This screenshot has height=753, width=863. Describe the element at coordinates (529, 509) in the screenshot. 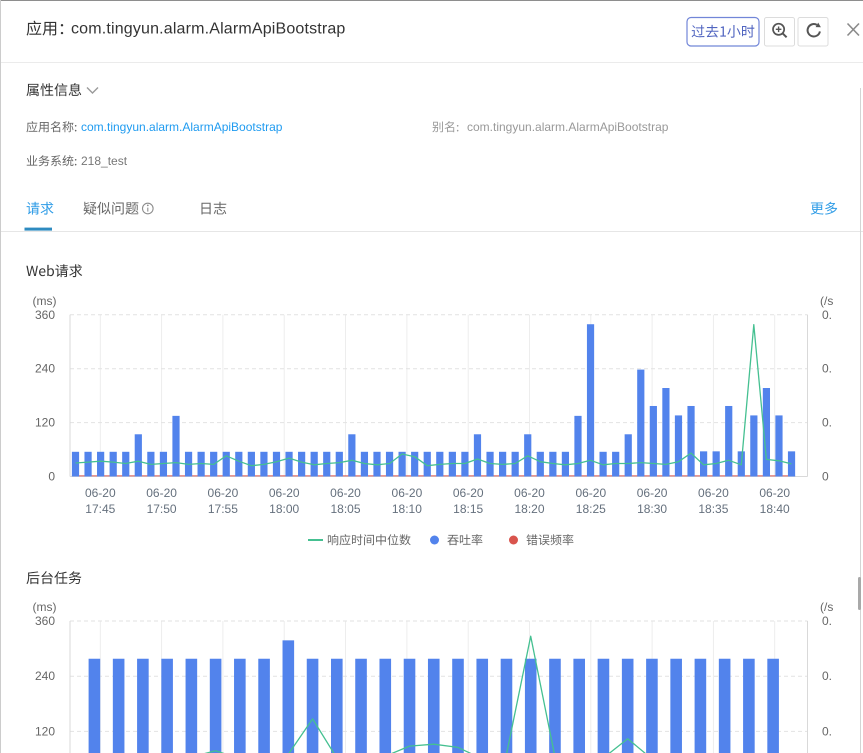

I see `svg-text: 18:20` at that location.